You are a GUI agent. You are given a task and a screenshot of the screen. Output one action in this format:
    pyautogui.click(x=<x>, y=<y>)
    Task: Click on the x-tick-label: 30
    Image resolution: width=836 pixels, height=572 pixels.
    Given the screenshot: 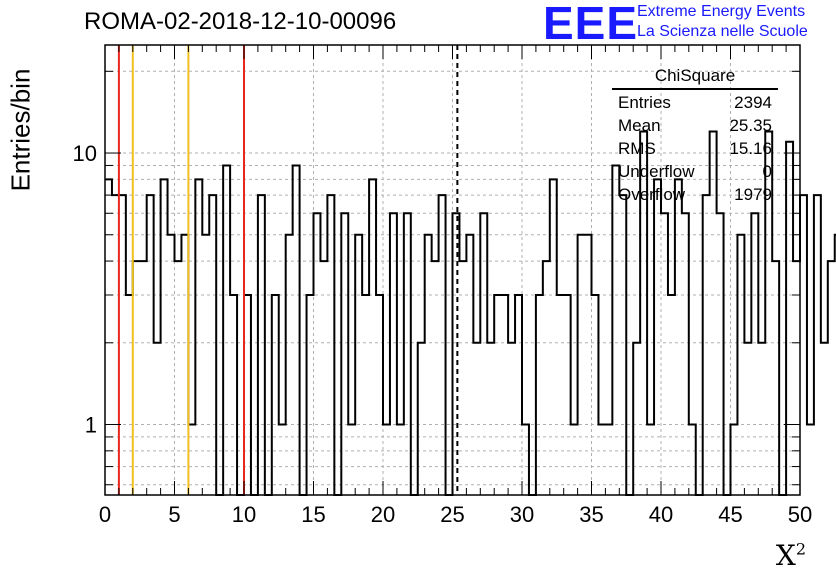 What is the action you would take?
    pyautogui.click(x=522, y=514)
    